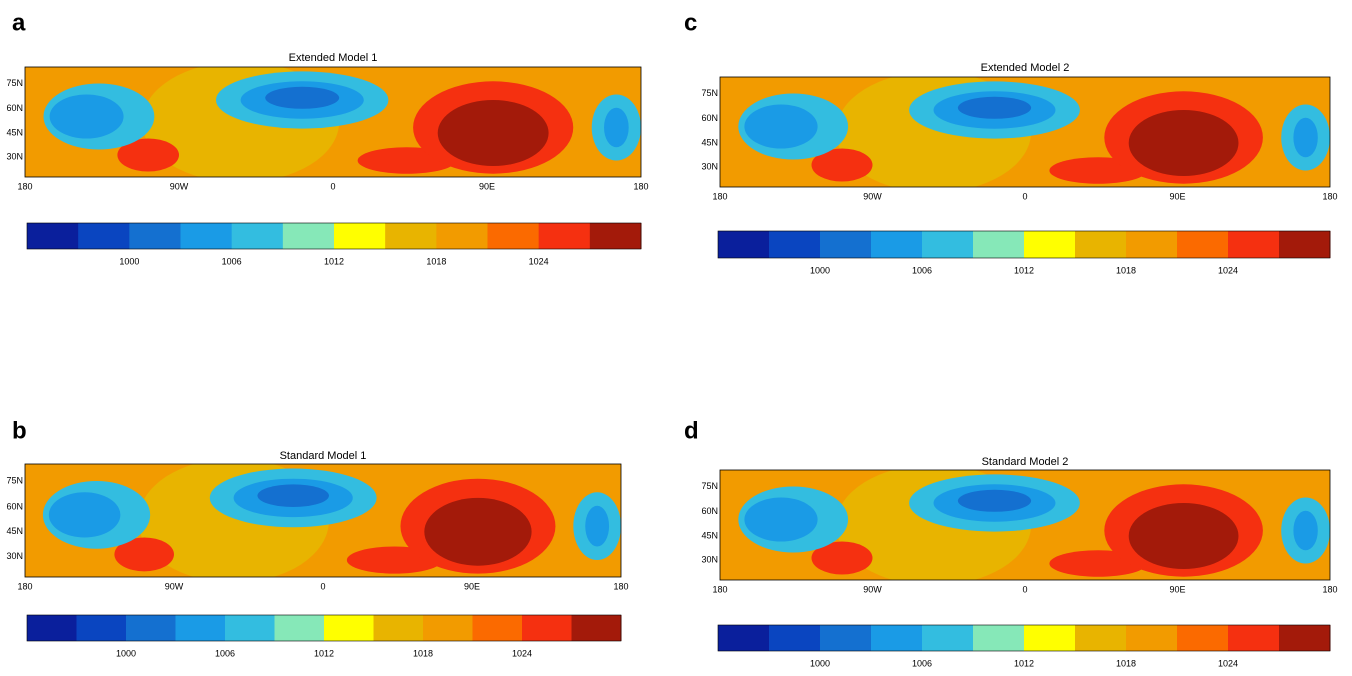  Describe the element at coordinates (1025, 68) in the screenshot. I see `panel-title: Extended Model 2` at that location.